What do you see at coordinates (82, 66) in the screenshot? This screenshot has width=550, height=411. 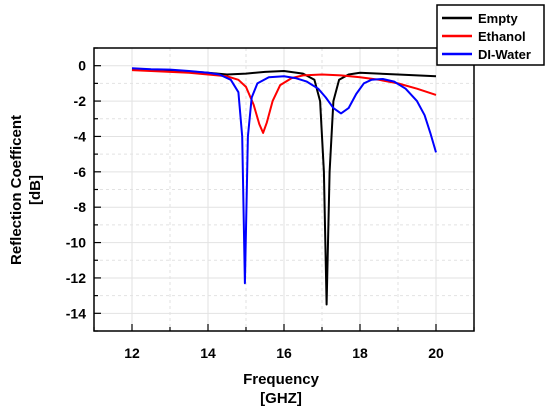 I see `y-tick-label: 0` at bounding box center [82, 66].